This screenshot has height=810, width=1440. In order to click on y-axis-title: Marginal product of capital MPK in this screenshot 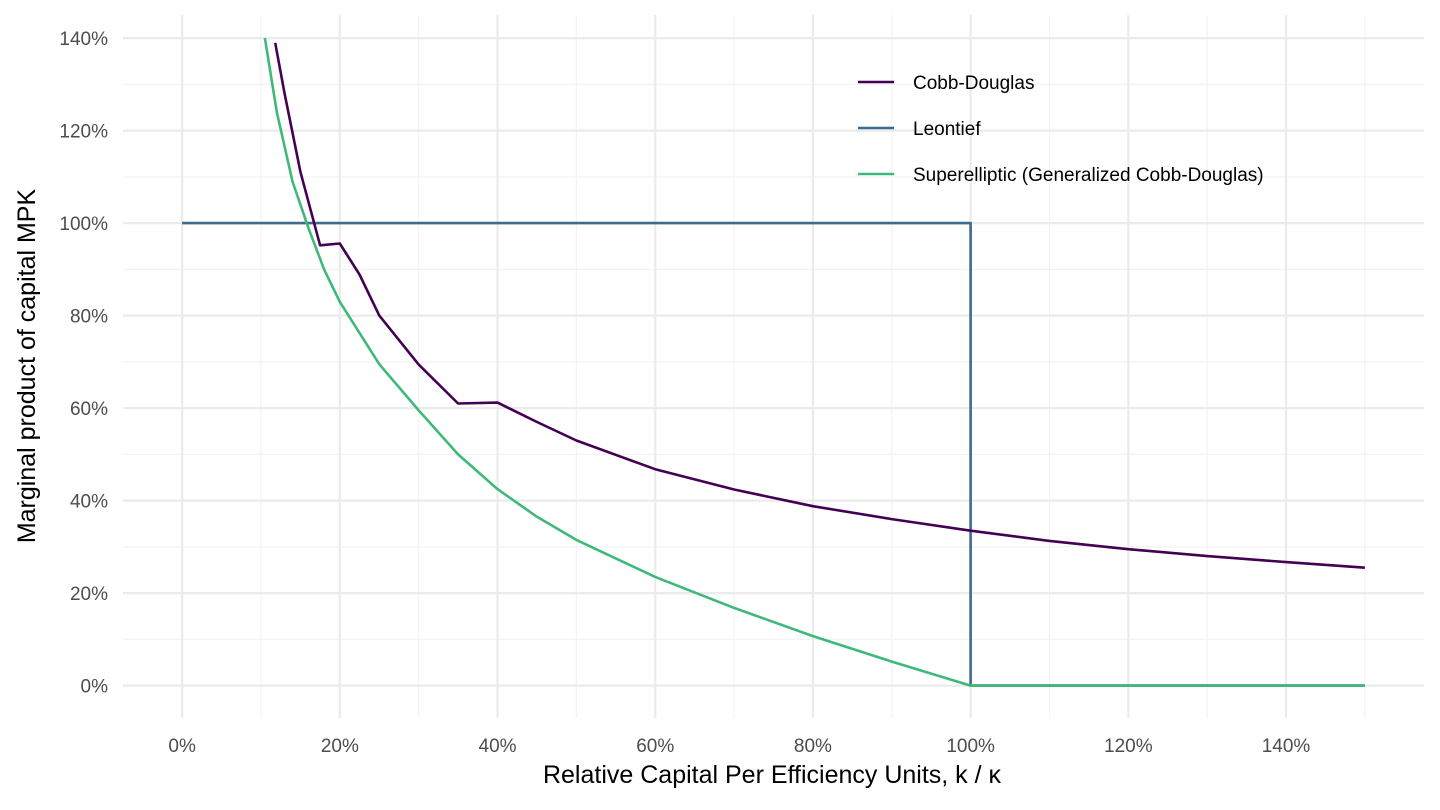, I will do `click(27, 366)`.